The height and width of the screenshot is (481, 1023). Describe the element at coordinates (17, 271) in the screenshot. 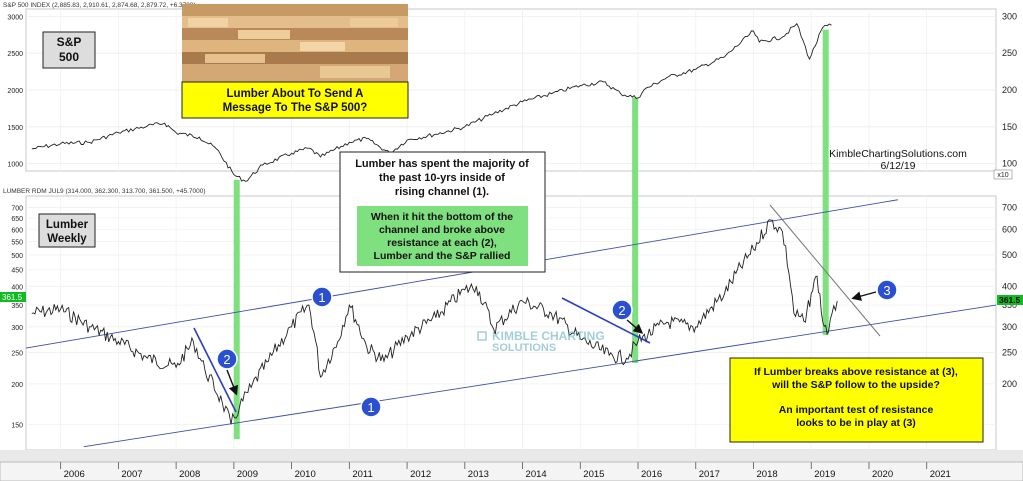

I see `lumber-tick-label: 450` at that location.